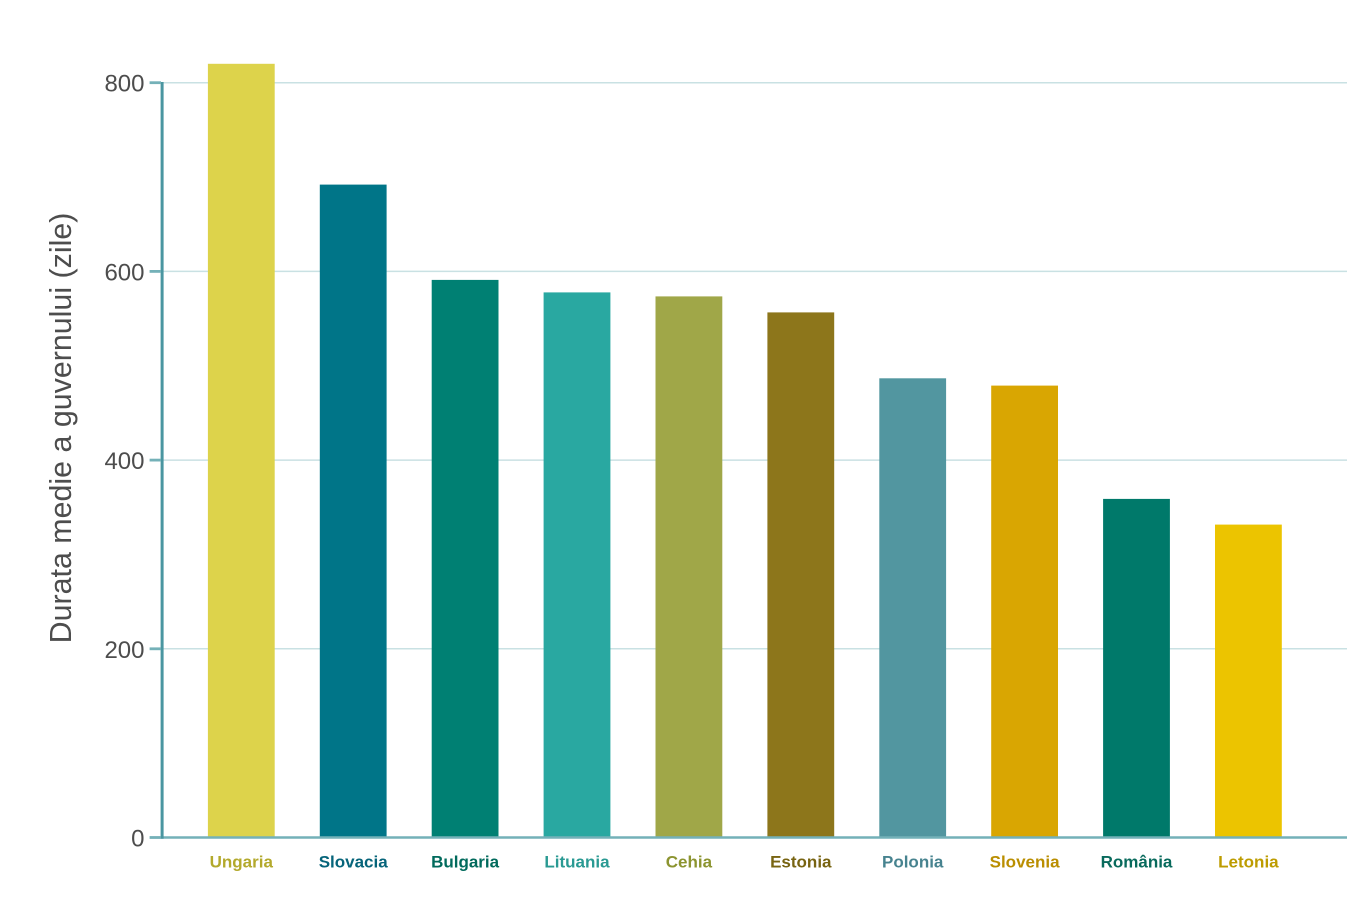 The height and width of the screenshot is (904, 1357). I want to click on svg-text: 800, so click(124, 84).